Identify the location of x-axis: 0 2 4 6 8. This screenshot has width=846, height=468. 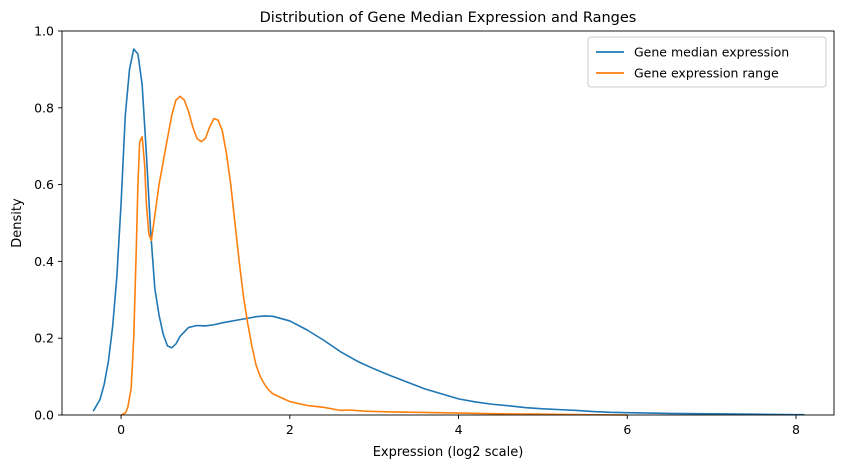
(458, 426).